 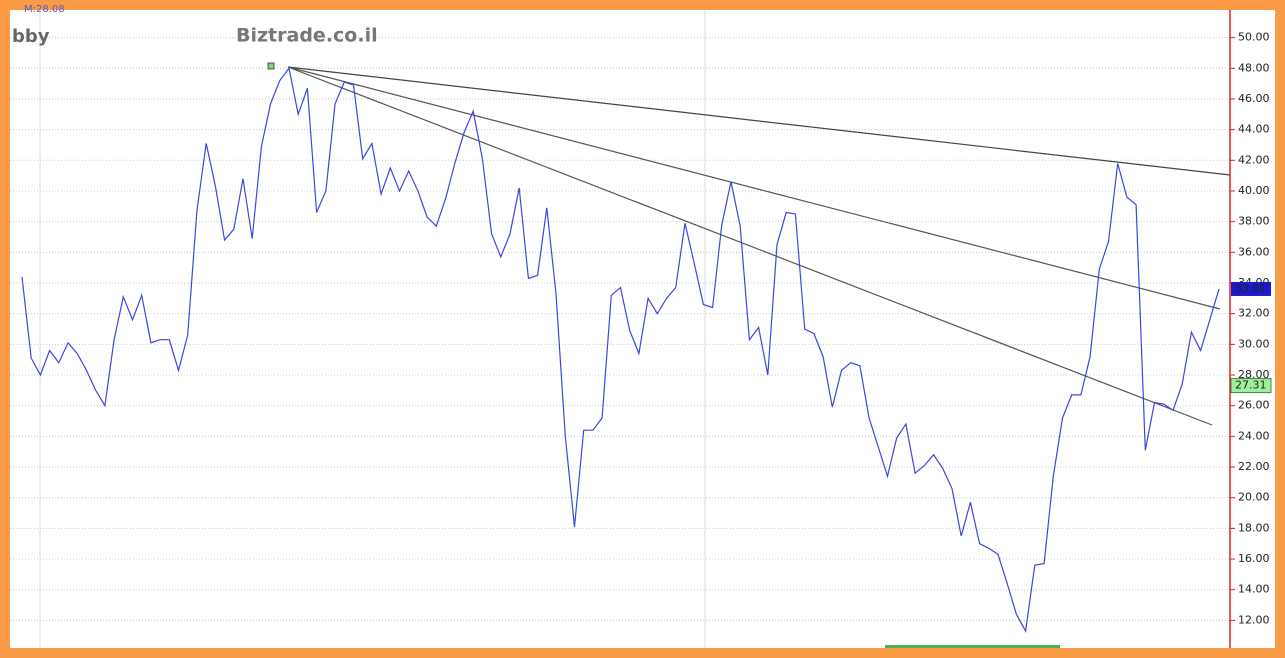 I want to click on y-tick-label: 12.00, so click(x=1254, y=619).